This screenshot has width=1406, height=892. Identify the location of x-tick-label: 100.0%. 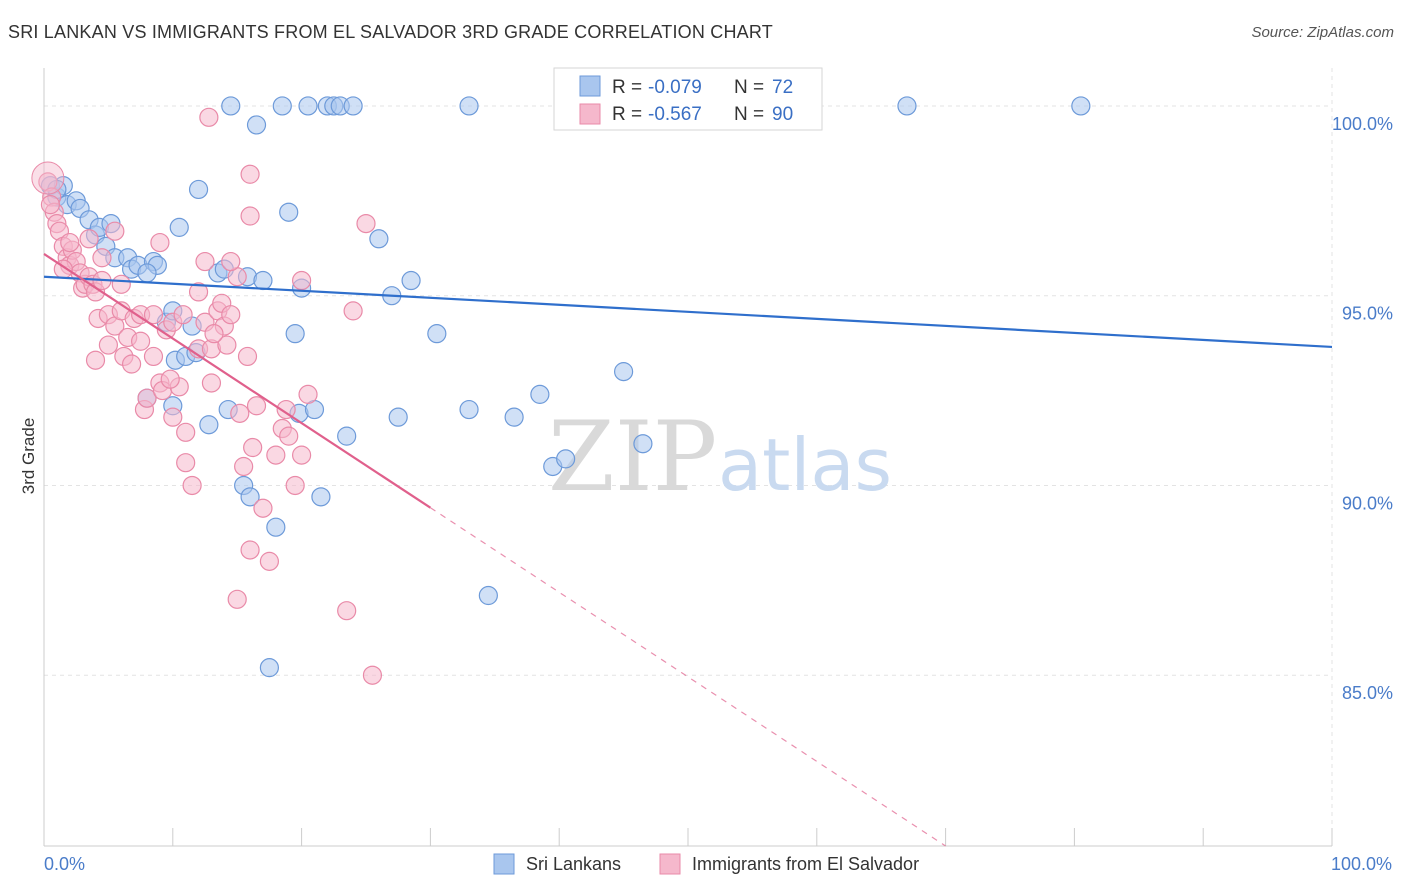
(1361, 864).